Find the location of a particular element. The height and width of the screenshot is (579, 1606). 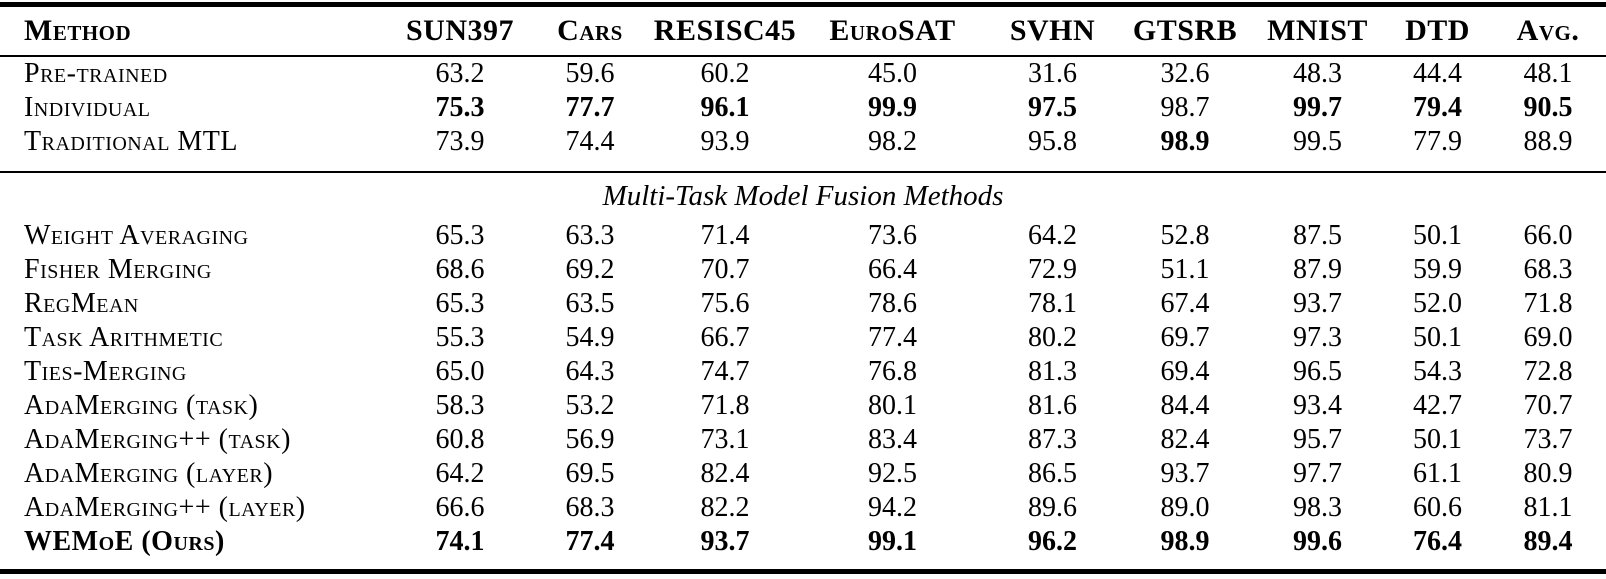

value-cell: 99.1 is located at coordinates (892, 541).